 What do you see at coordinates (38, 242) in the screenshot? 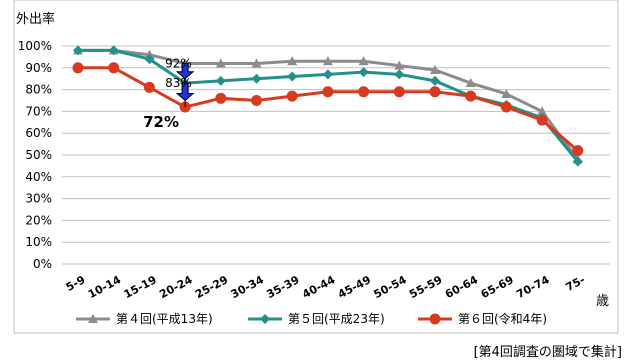
I see `y-tick-label: 10%` at bounding box center [38, 242].